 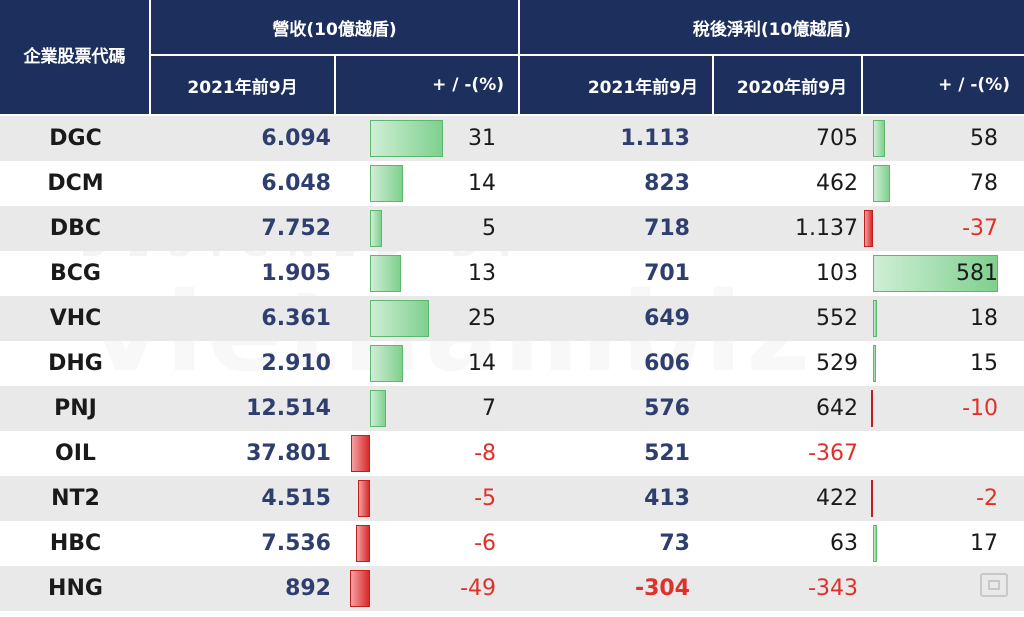 I want to click on profit-2021-value: 718, so click(x=667, y=228).